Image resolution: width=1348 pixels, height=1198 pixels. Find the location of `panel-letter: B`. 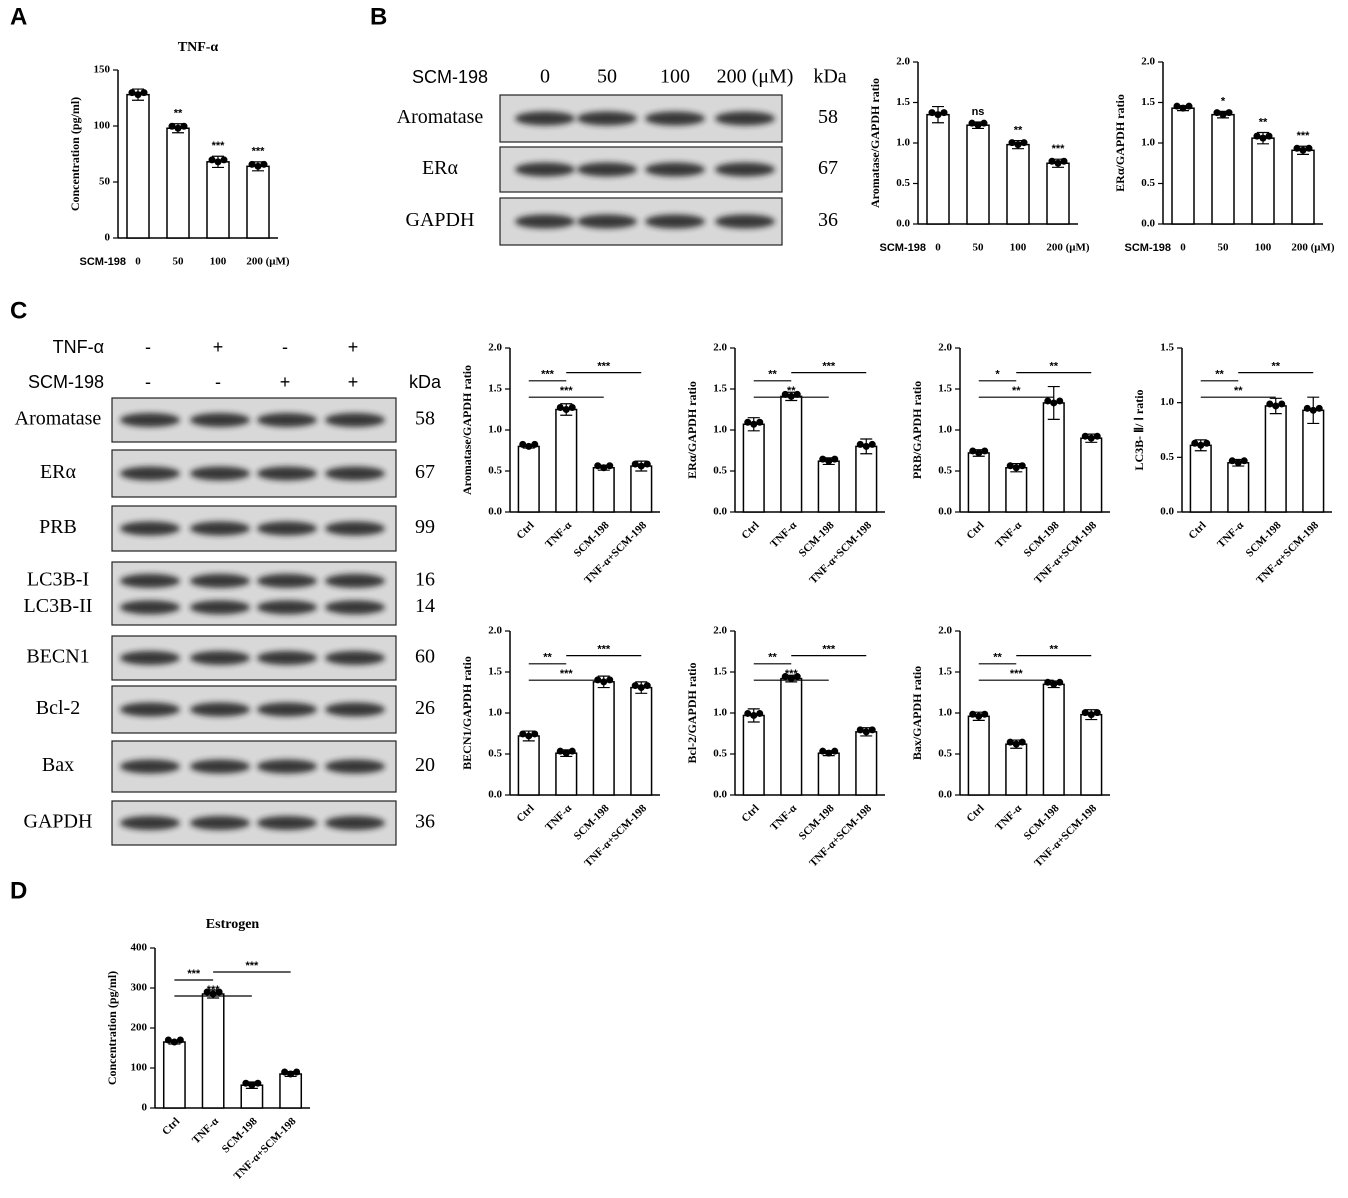

panel-letter: B is located at coordinates (378, 16).